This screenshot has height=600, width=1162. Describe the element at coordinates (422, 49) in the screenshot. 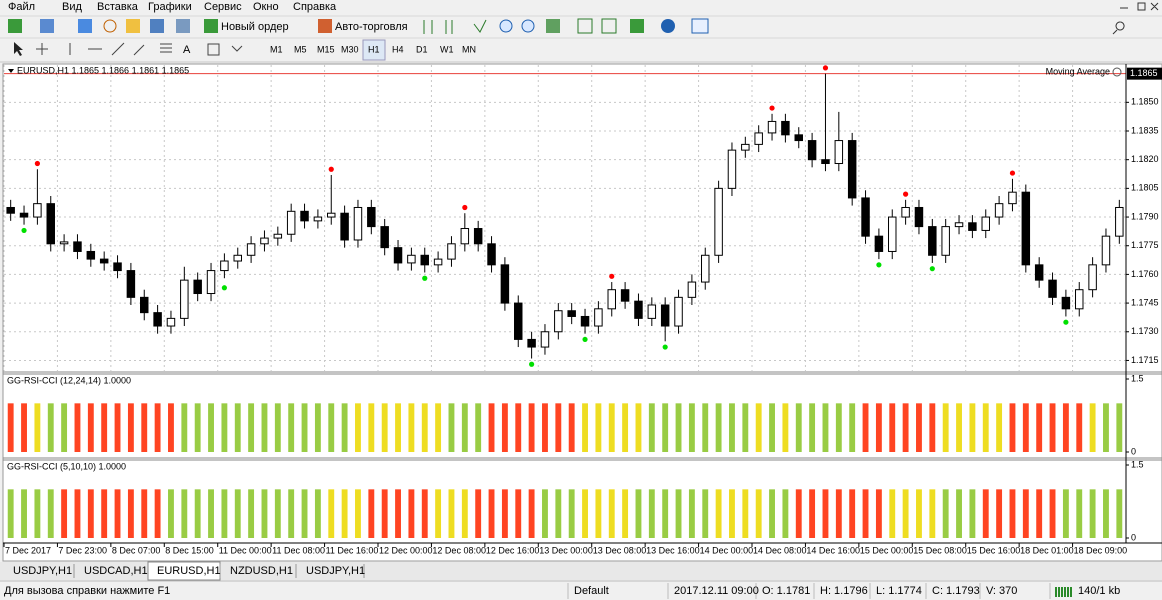

I see `timeframe-button: D1` at that location.